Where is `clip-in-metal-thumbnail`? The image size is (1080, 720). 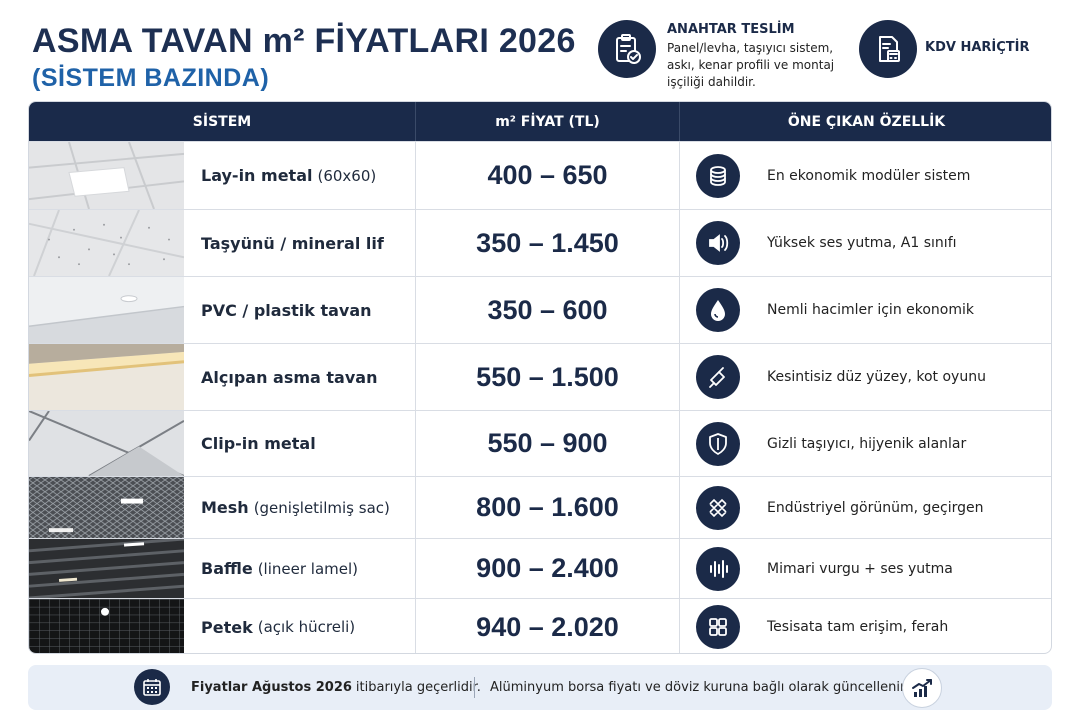 clip-in-metal-thumbnail is located at coordinates (106, 443).